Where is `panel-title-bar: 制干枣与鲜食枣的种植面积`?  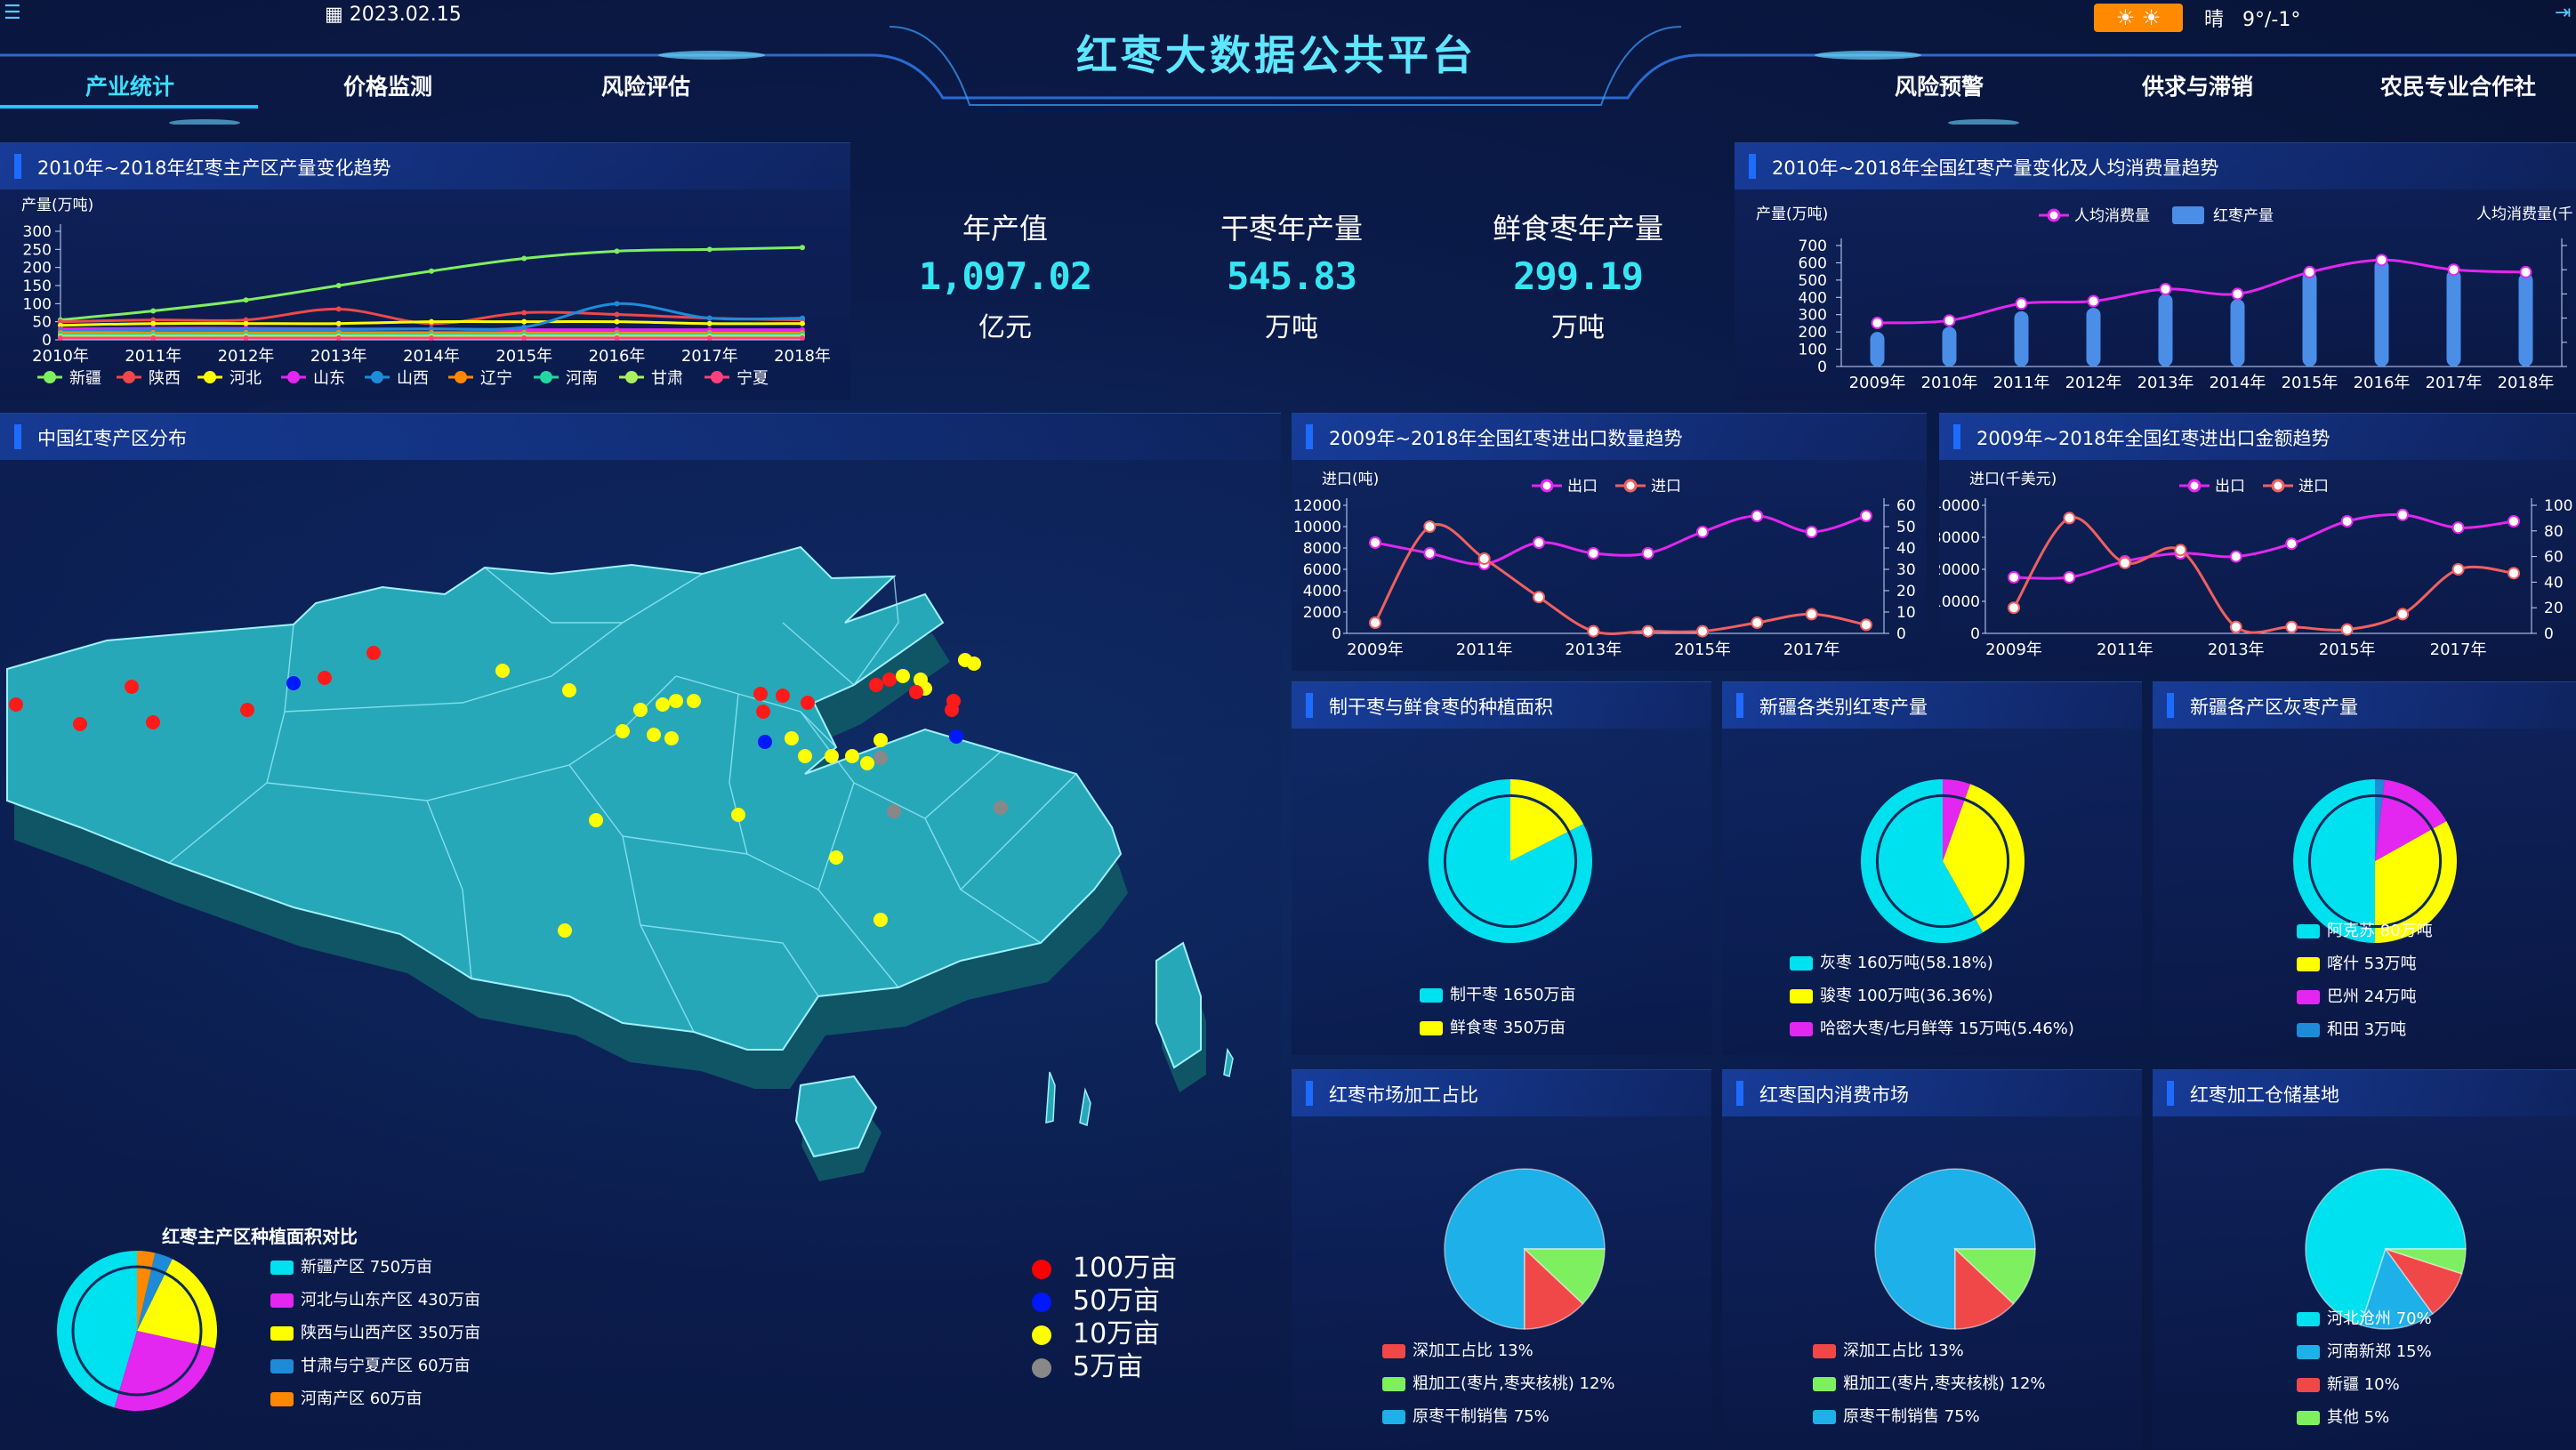 panel-title-bar: 制干枣与鲜食枣的种植面积 is located at coordinates (1501, 705).